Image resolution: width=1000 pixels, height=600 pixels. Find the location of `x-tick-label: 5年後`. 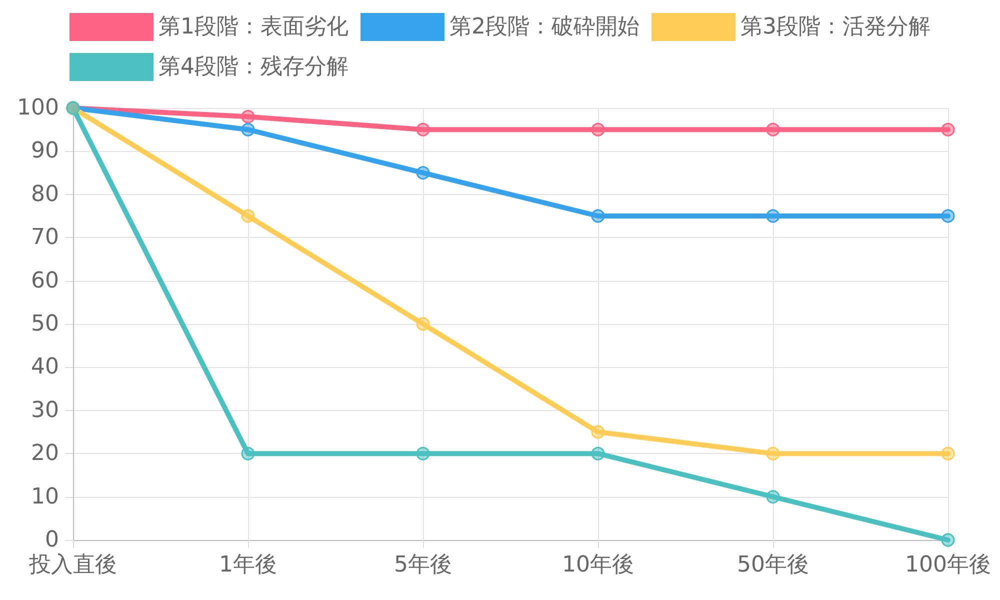

x-tick-label: 5年後 is located at coordinates (423, 565).